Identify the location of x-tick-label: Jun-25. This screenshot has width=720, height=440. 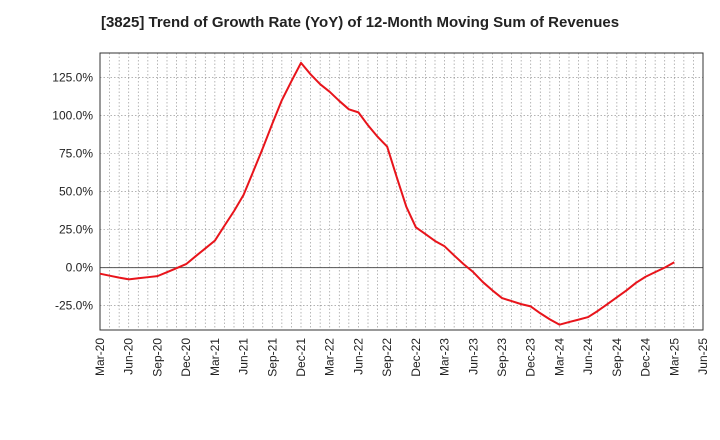
(703, 356).